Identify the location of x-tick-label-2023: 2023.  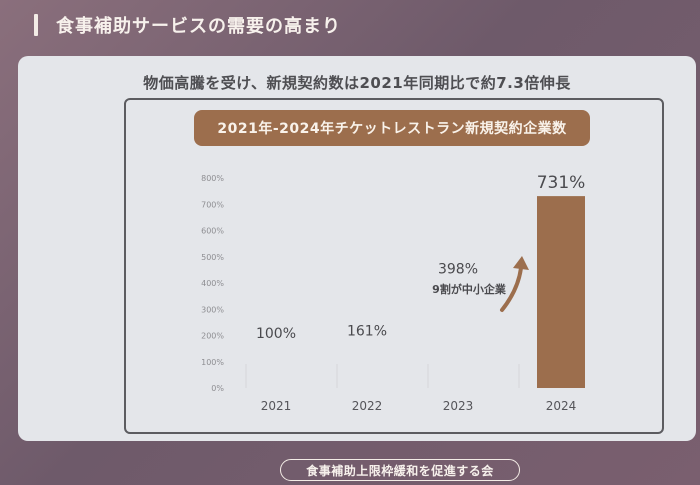
(458, 406).